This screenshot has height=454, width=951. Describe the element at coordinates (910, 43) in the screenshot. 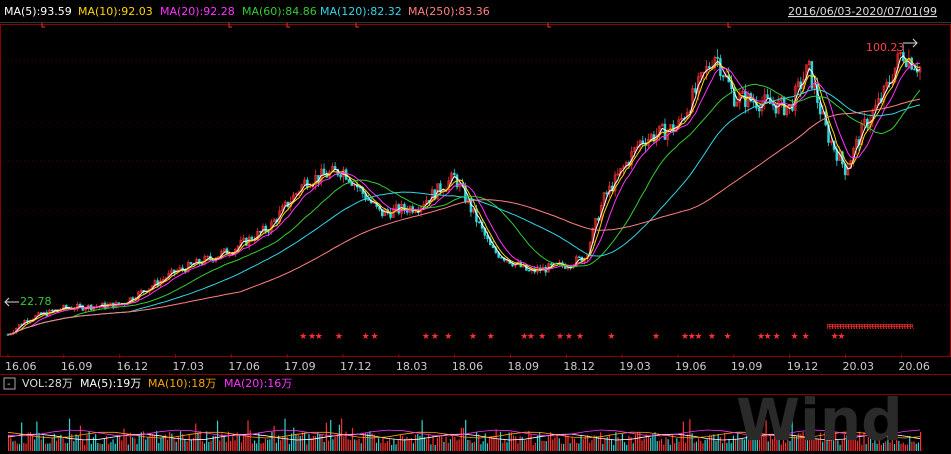

I see `high-pointer-arrow` at that location.